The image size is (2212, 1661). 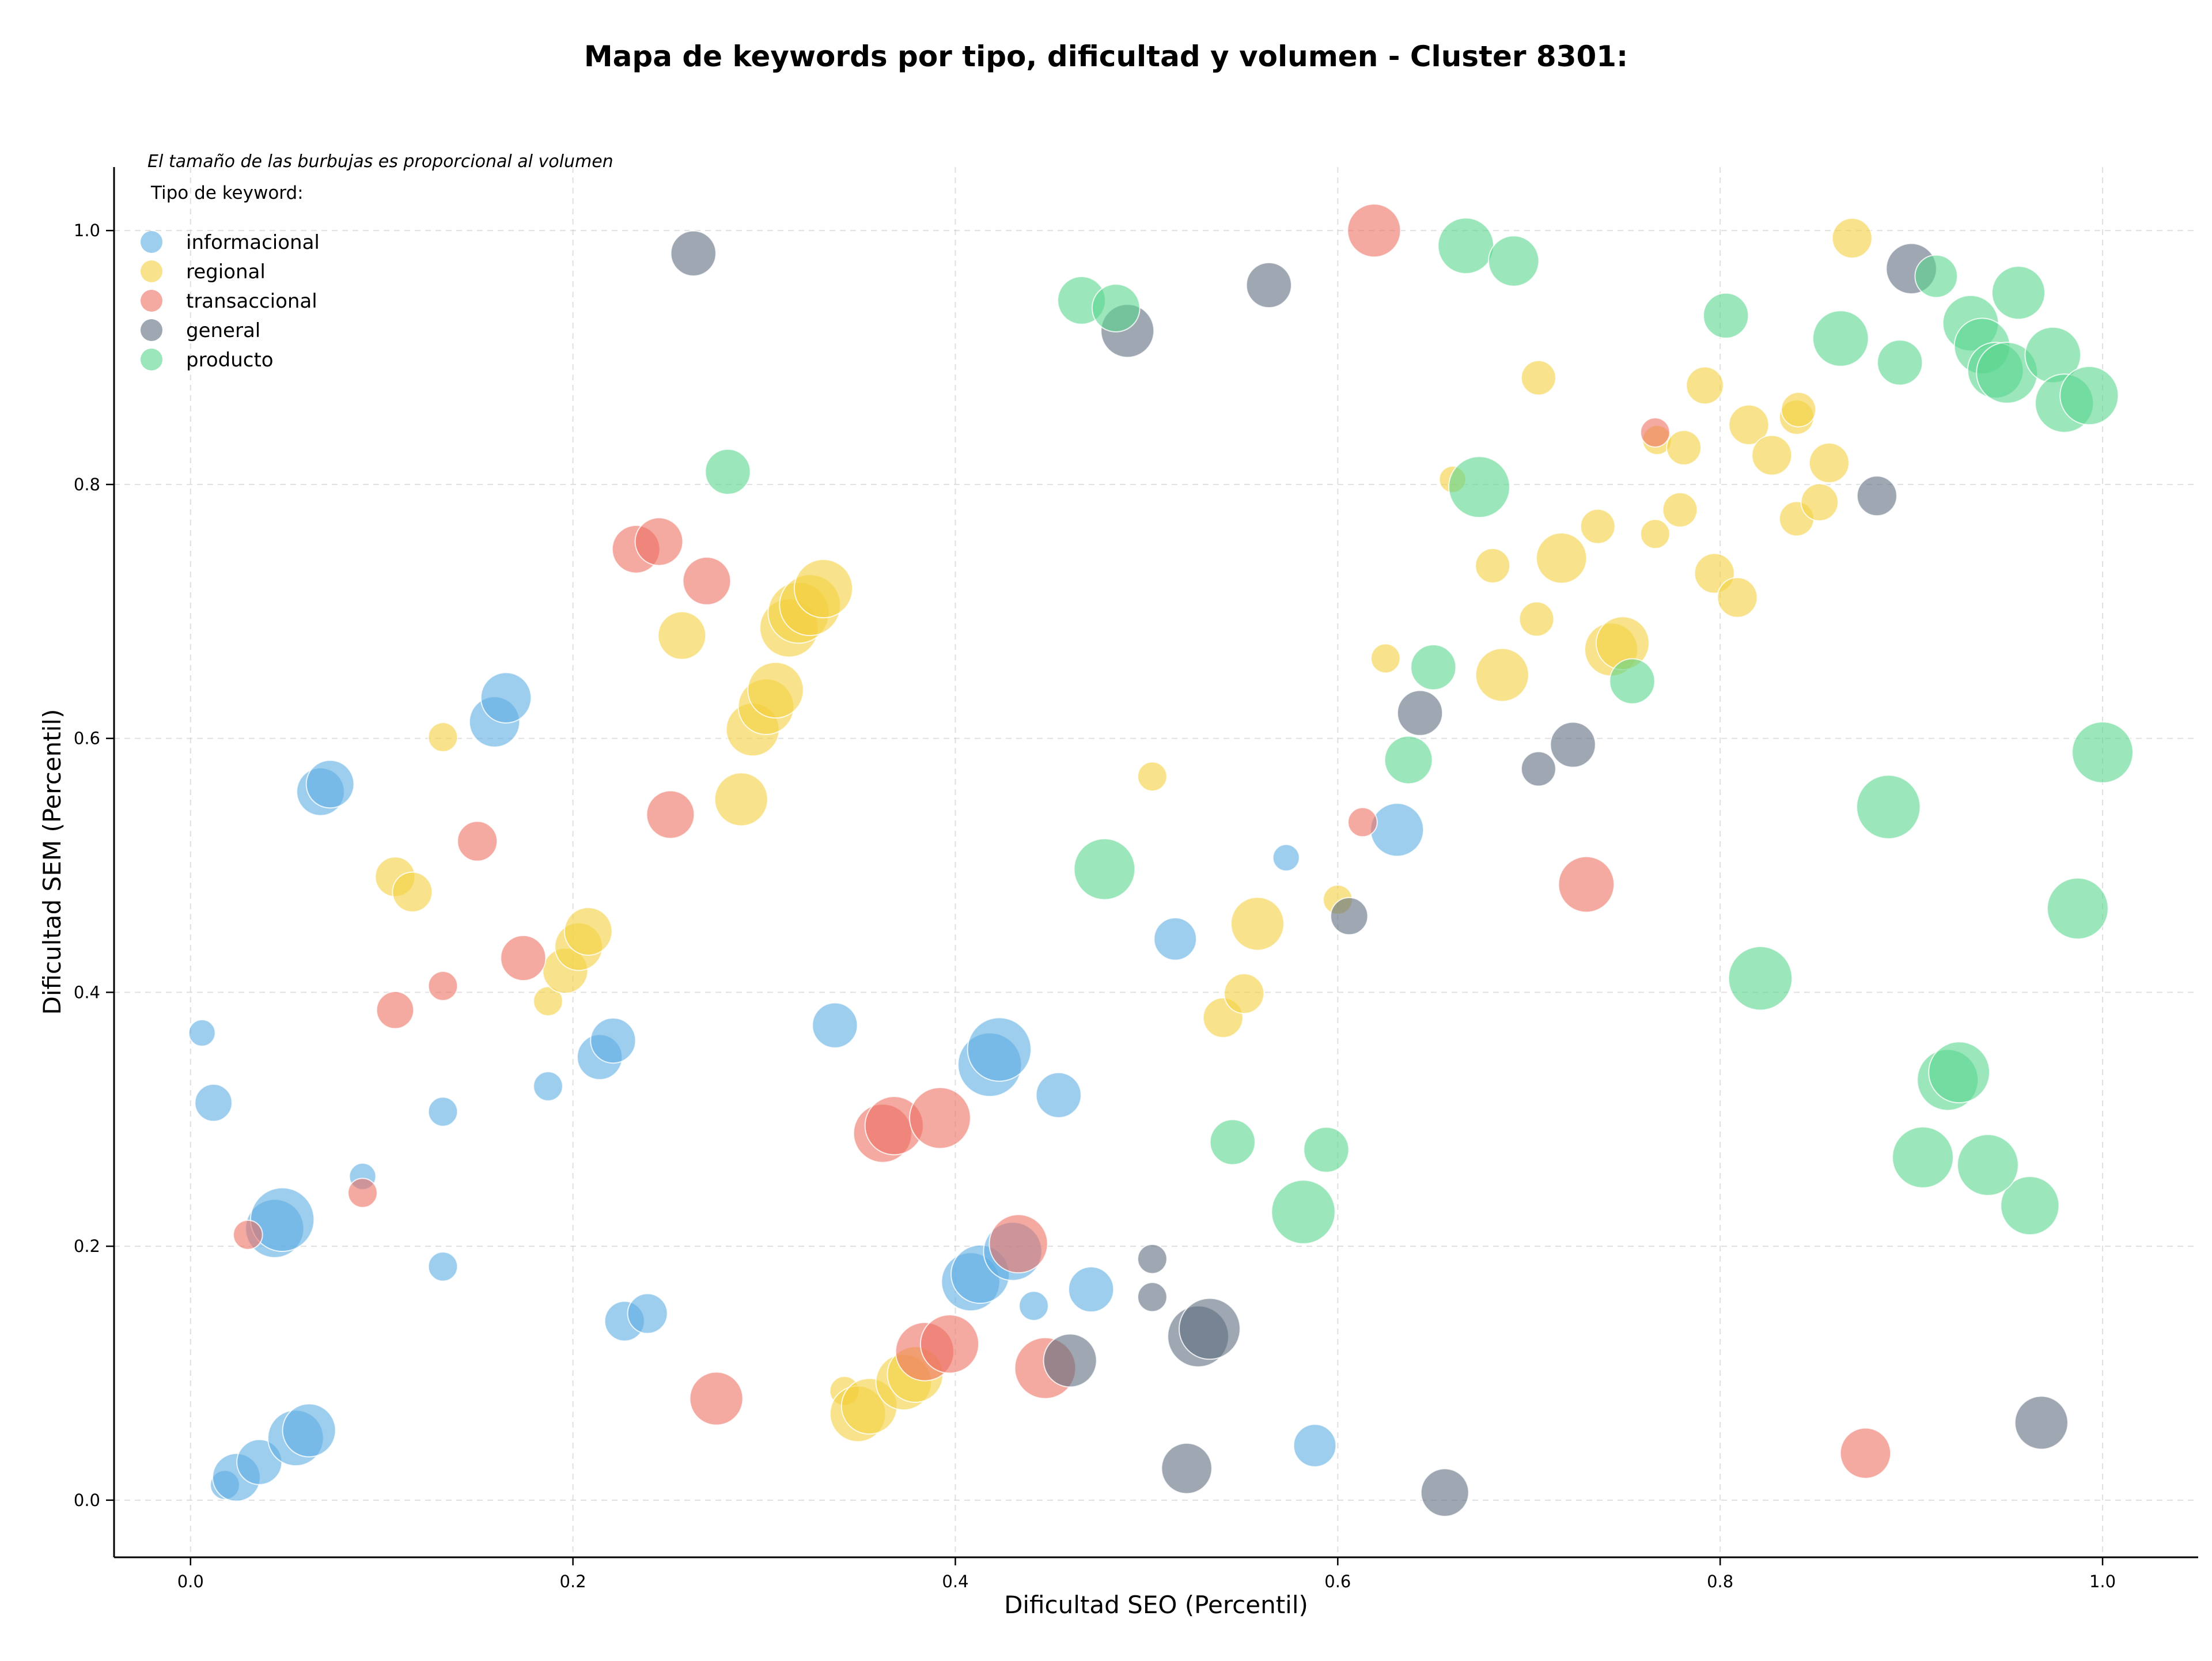 I want to click on y-tick-label: 0.6, so click(x=87, y=738).